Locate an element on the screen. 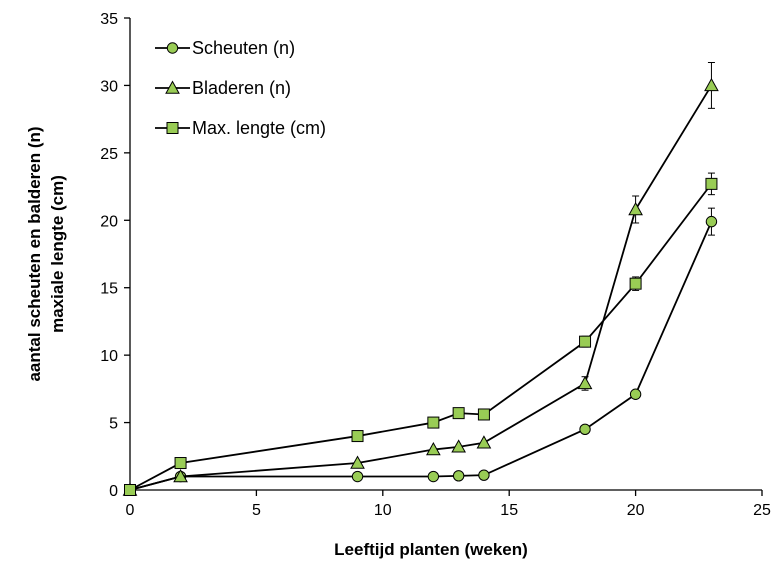 The height and width of the screenshot is (567, 774). x-tick-label: 25 is located at coordinates (762, 510).